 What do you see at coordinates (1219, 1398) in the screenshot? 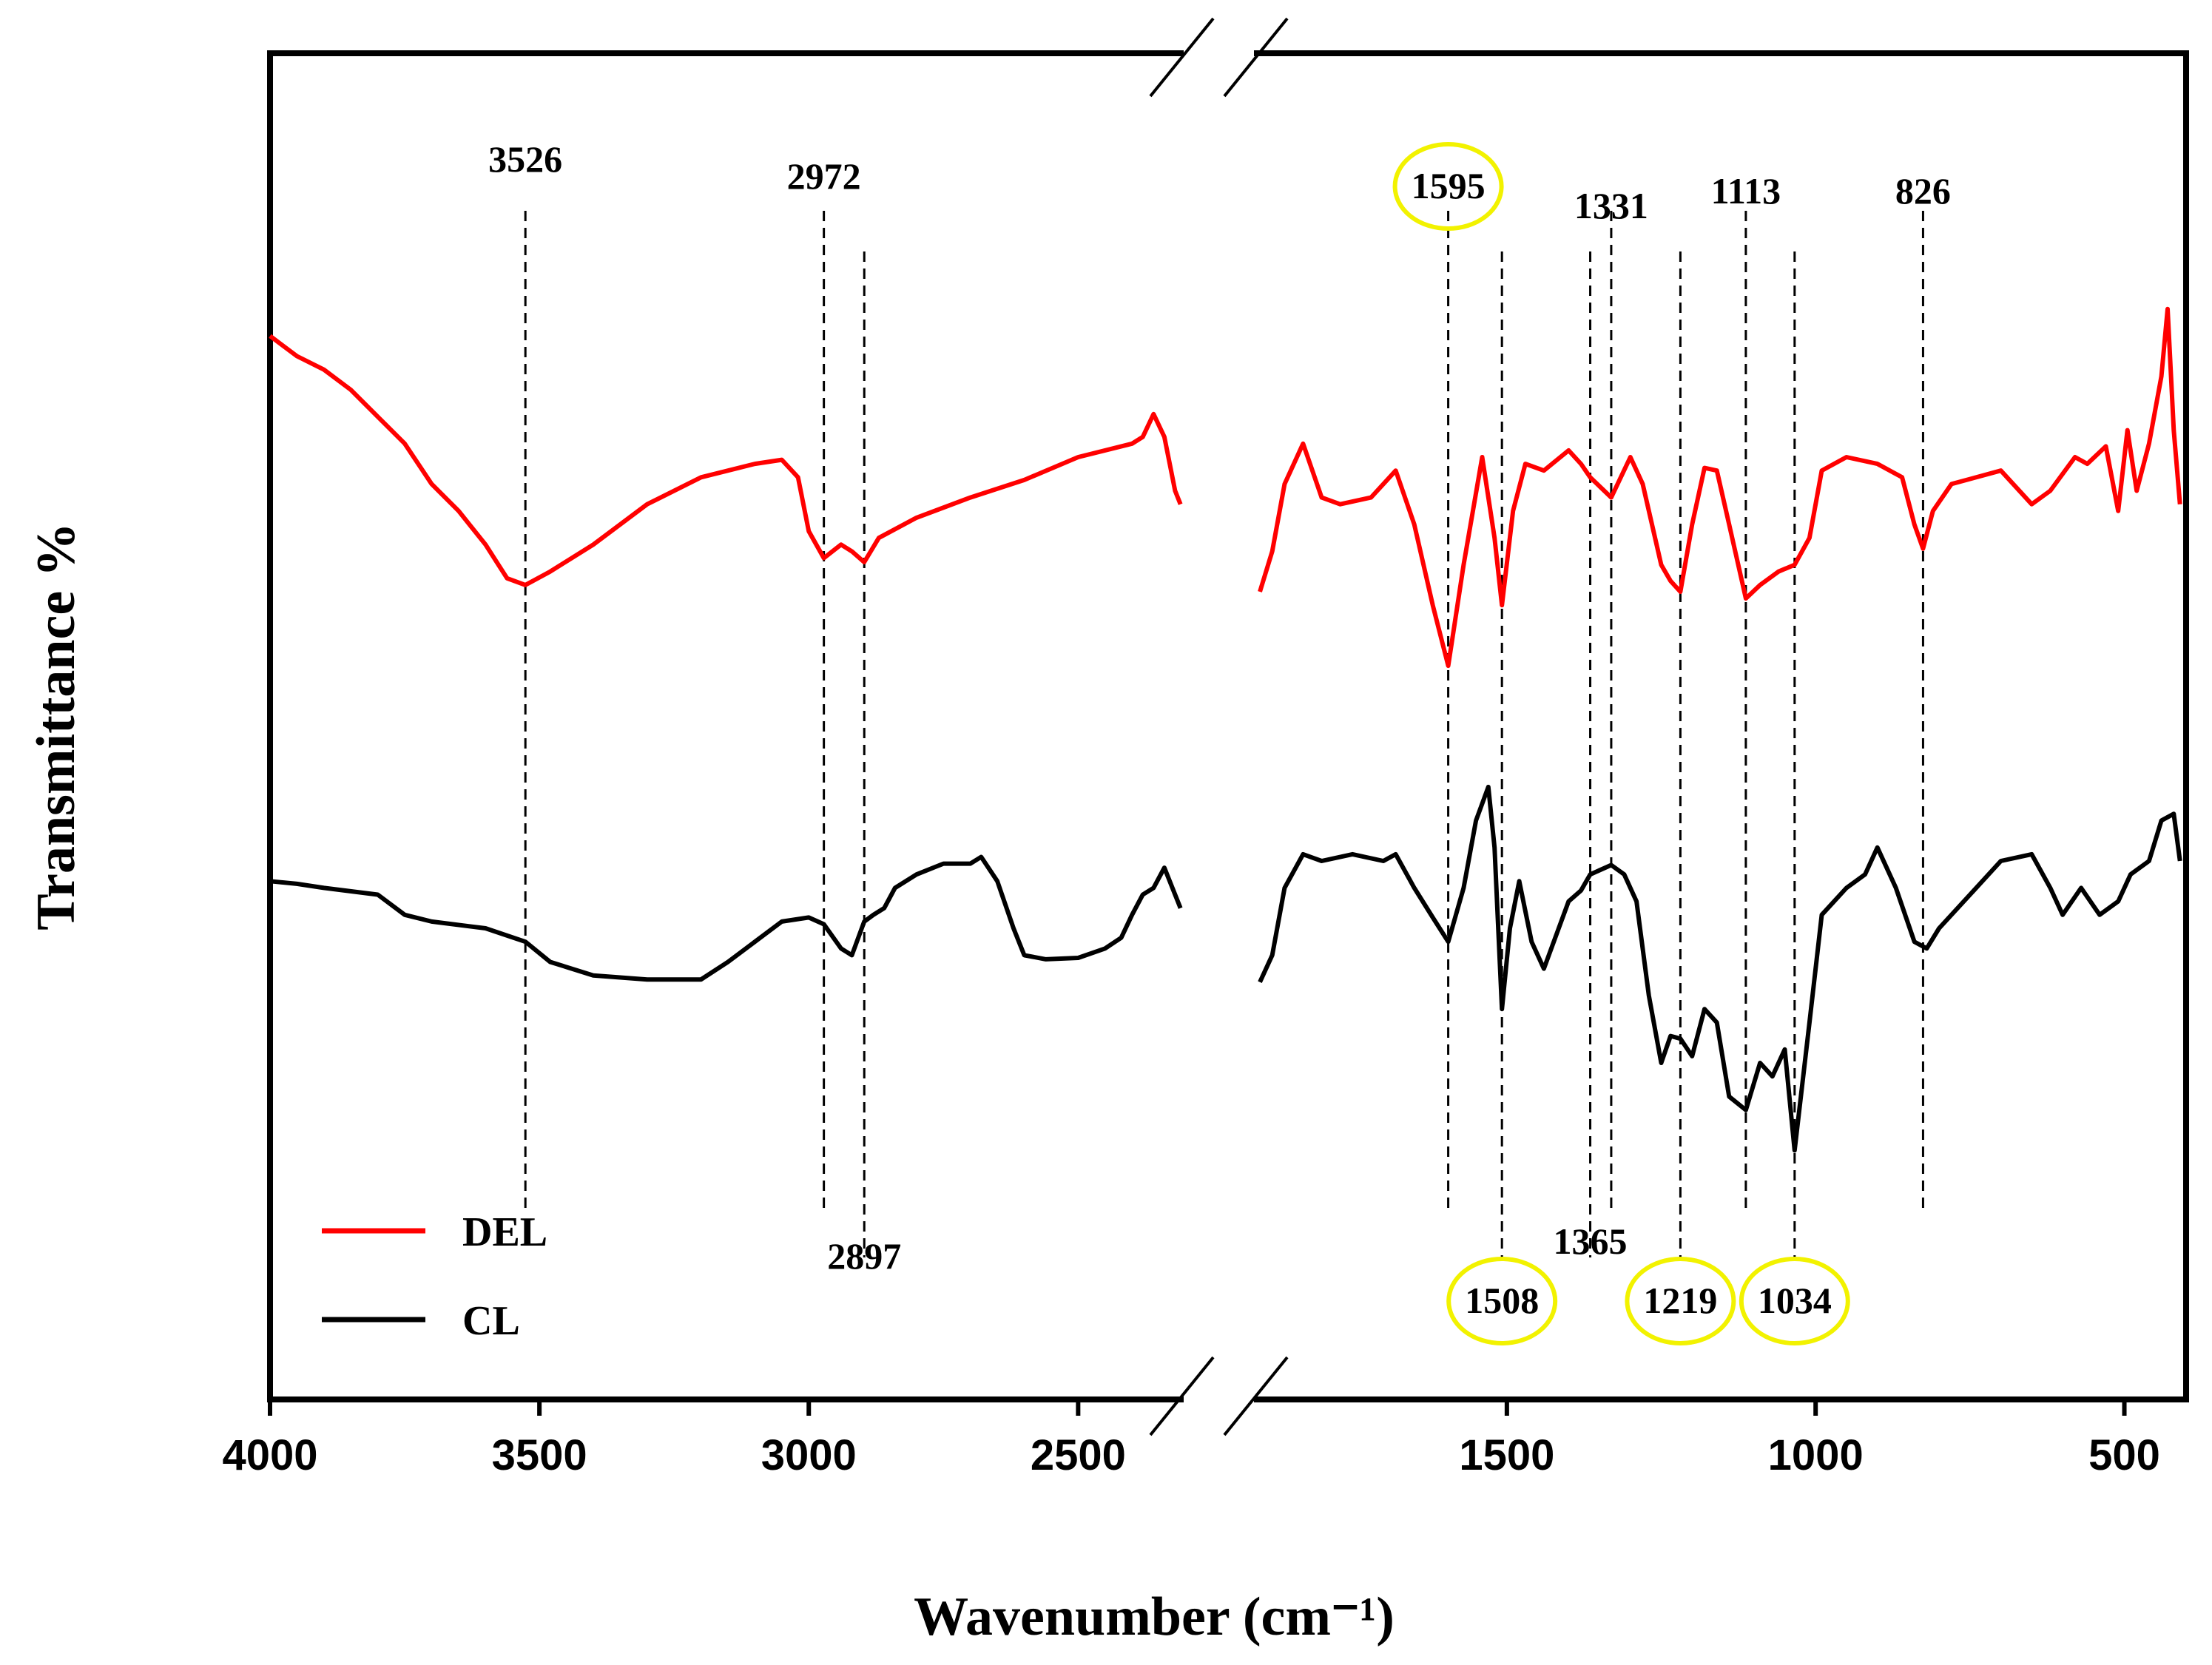
I see `axis-break-gap-bottom` at bounding box center [1219, 1398].